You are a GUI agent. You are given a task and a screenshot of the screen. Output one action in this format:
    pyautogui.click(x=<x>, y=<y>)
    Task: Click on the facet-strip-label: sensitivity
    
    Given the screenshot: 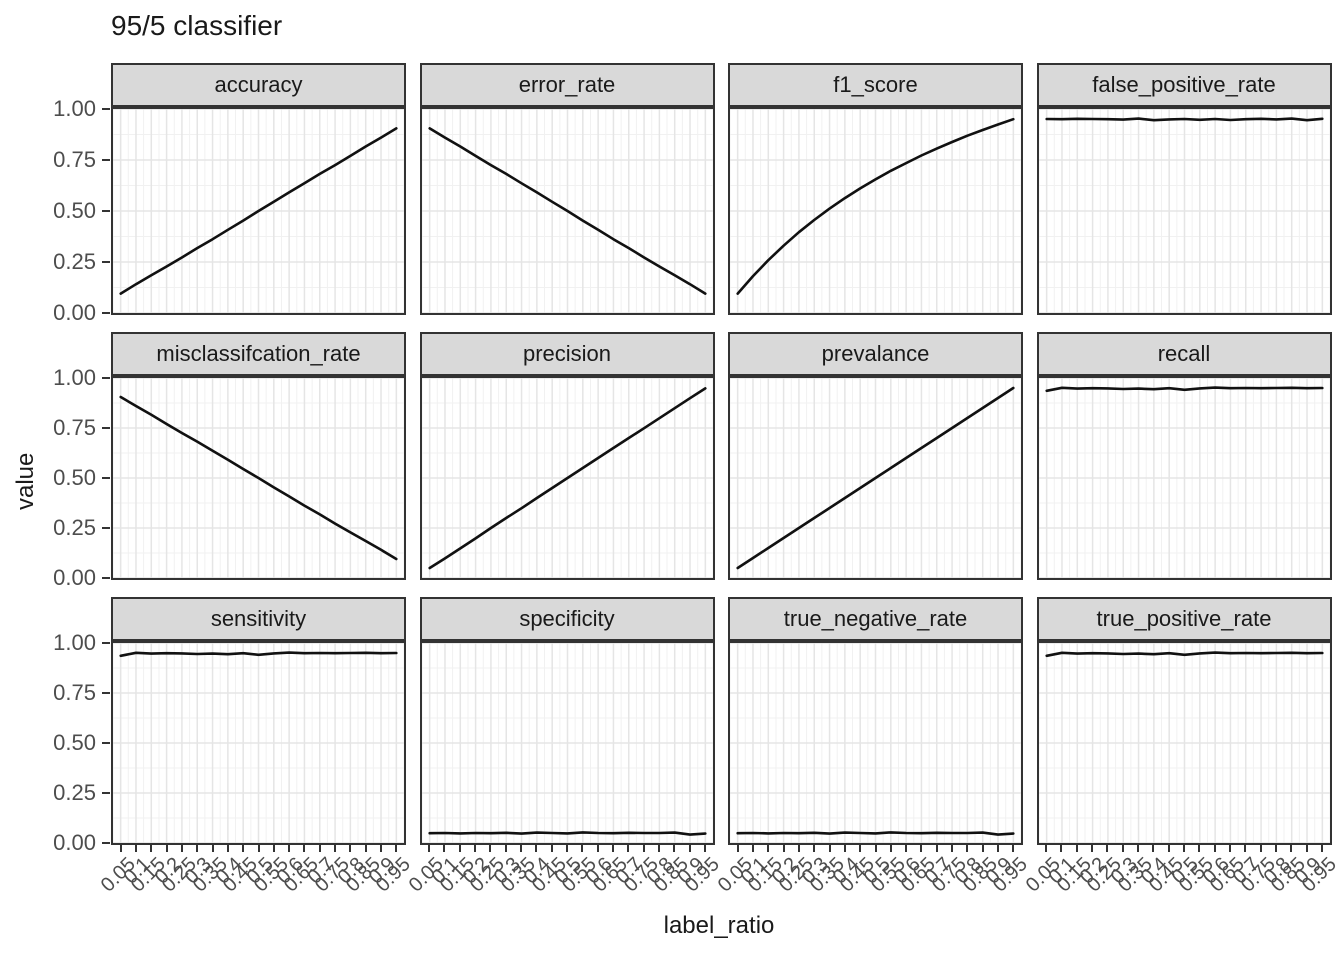 What is the action you would take?
    pyautogui.click(x=258, y=618)
    